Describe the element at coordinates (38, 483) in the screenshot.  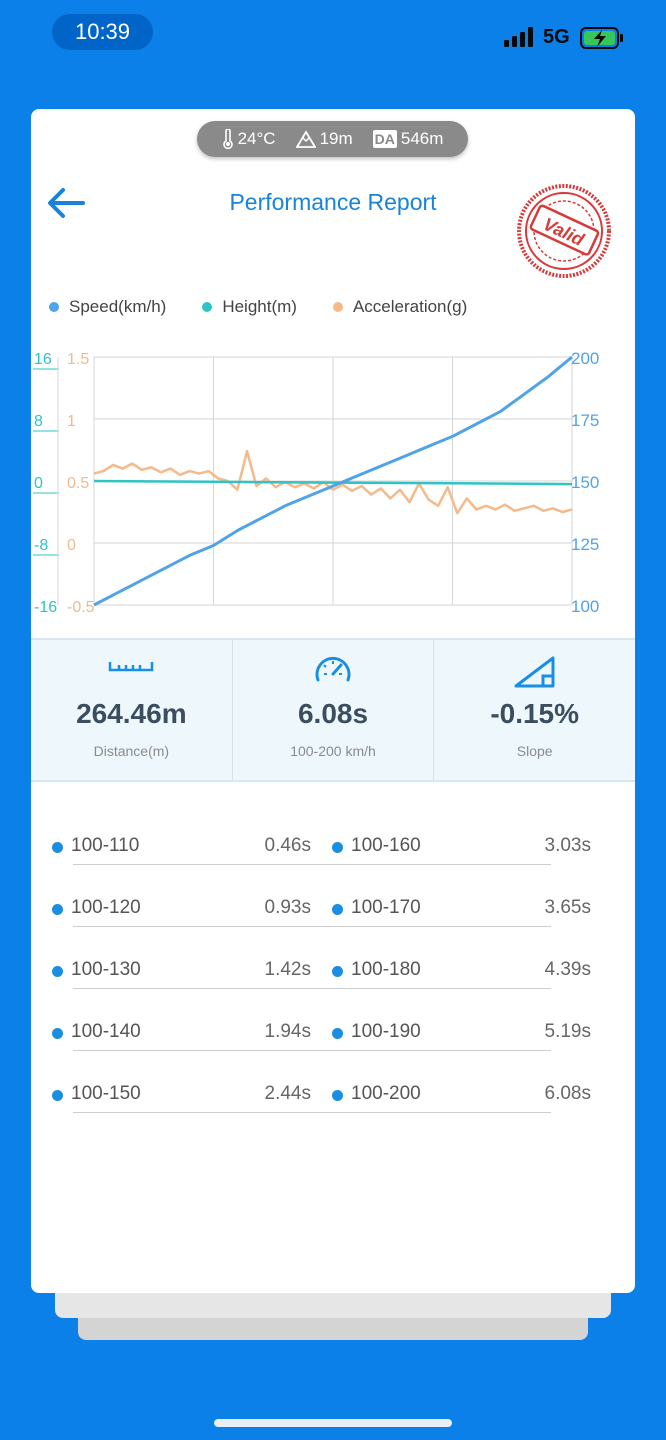
I see `height-axis-tick: 0` at that location.